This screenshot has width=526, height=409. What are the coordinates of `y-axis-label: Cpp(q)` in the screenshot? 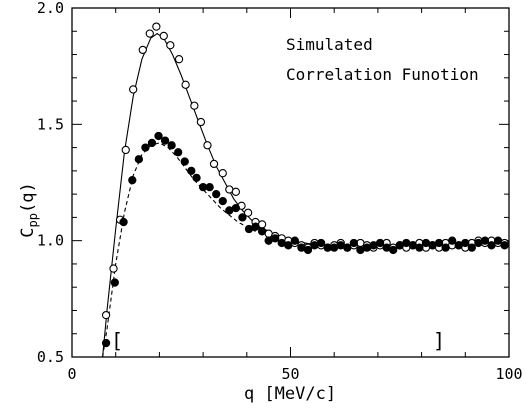 It's located at (29, 209).